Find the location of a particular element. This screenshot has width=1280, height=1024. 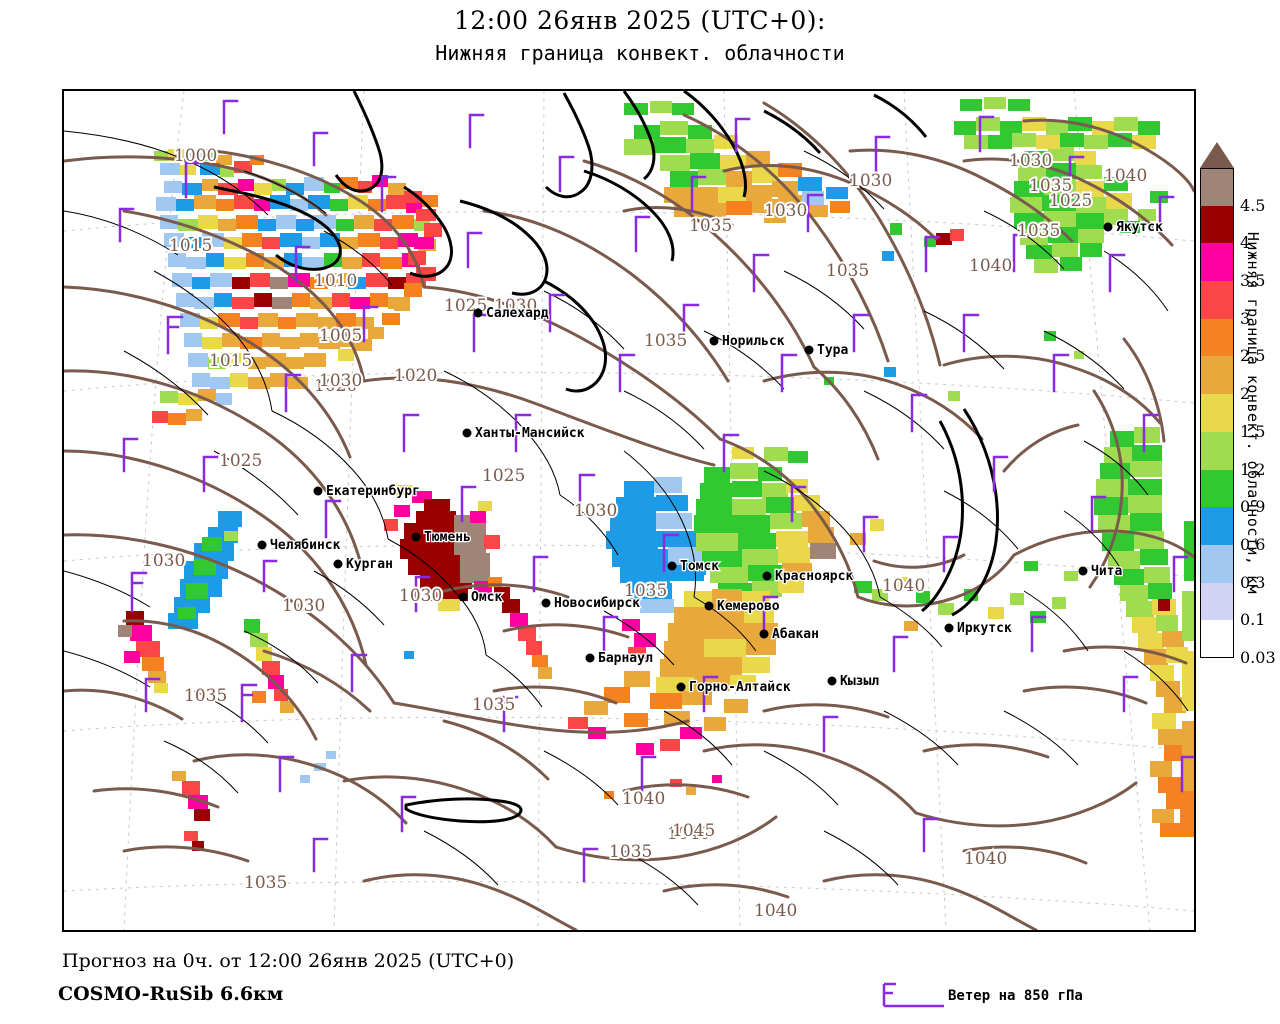

city-marker: Томск is located at coordinates (694, 566).